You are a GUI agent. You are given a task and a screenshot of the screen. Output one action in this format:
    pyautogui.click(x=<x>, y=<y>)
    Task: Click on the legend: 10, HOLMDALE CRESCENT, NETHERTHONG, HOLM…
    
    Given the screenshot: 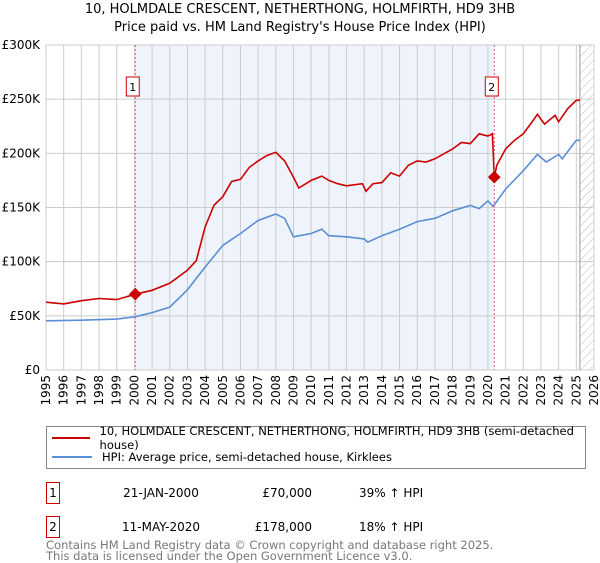 What is the action you would take?
    pyautogui.click(x=316, y=446)
    